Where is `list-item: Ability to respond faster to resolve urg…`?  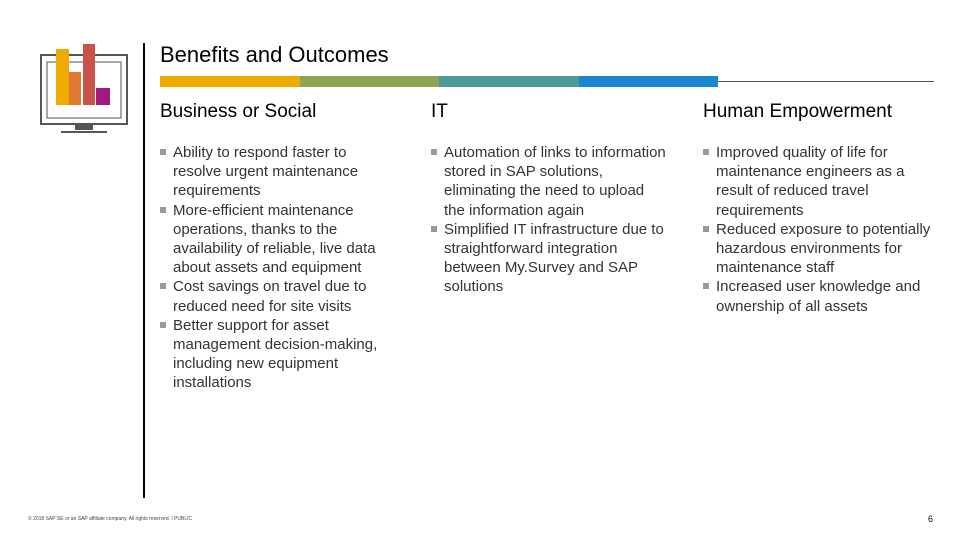
list-item: Ability to respond faster to resolve urg… is located at coordinates (279, 172).